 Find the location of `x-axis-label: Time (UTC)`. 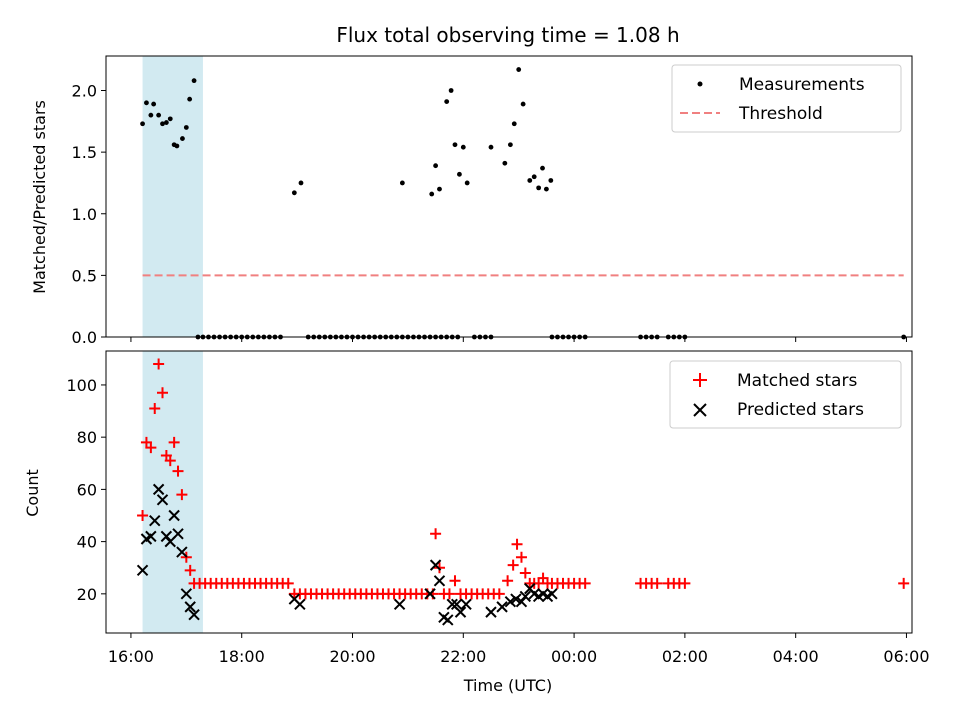

x-axis-label: Time (UTC) is located at coordinates (507, 685).